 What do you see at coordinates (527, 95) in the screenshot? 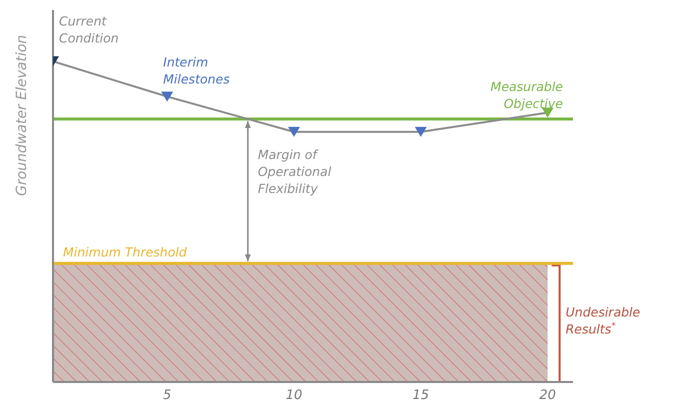
I see `ref-line-label: Measurable Objective` at bounding box center [527, 95].